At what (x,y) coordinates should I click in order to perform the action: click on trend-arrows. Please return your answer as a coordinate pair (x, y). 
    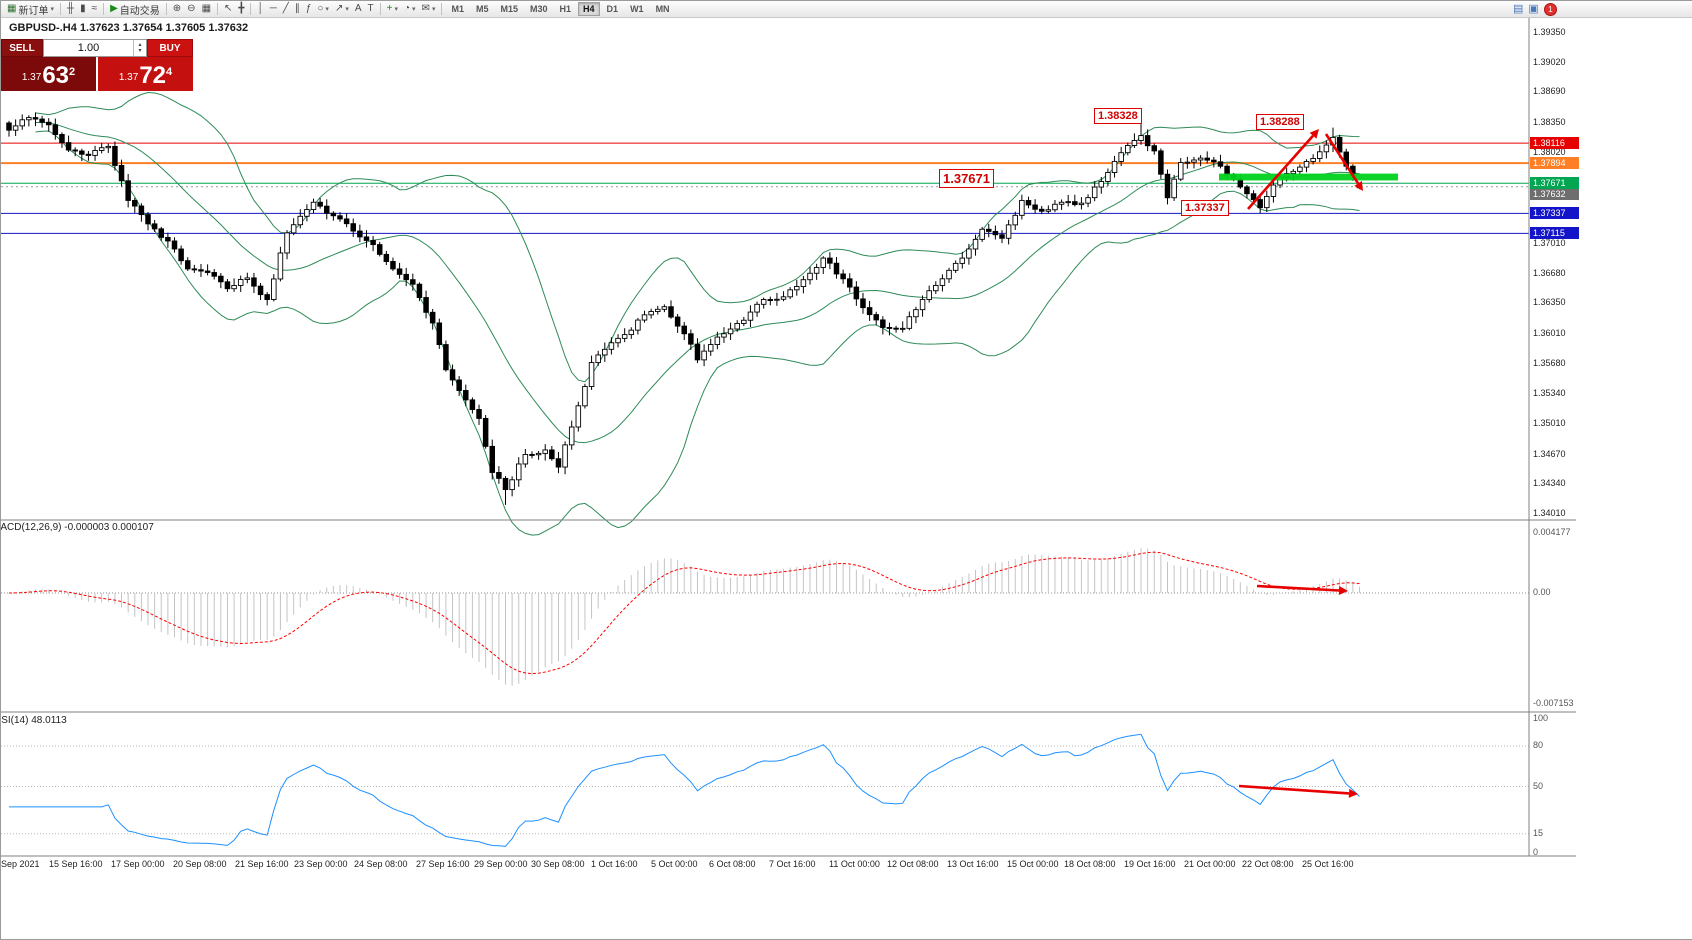
    Looking at the image, I should click on (1300, 463).